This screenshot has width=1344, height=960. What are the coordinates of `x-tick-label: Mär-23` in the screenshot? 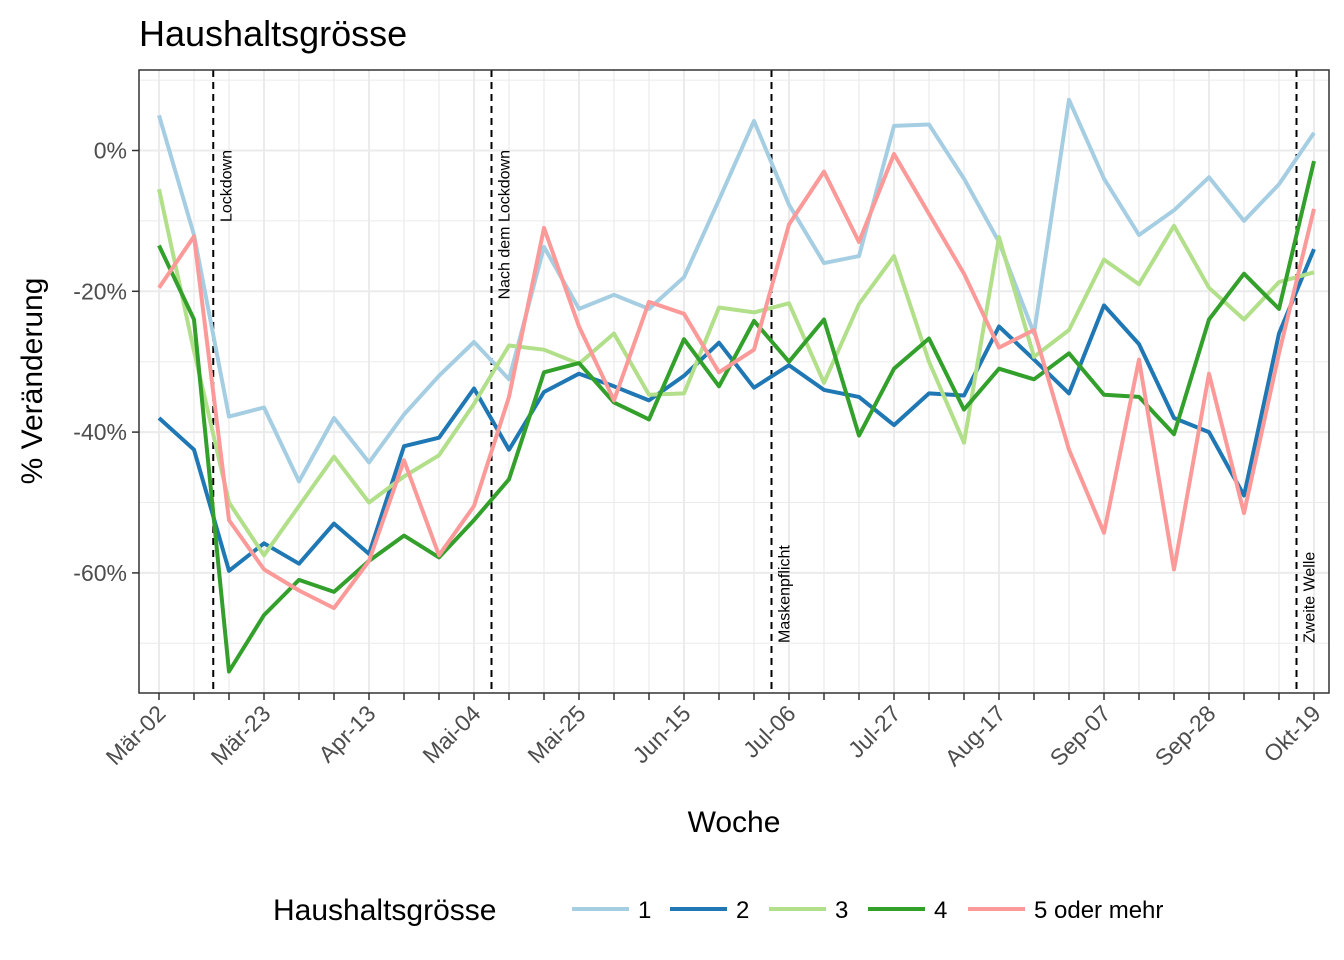 It's located at (241, 735).